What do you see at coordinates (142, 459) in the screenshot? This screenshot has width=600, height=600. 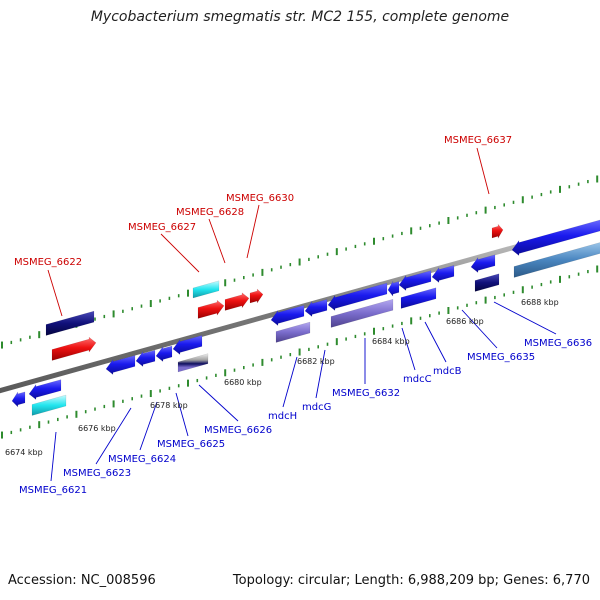 I see `gene-label-msmeg-6624: MSMEG_6624` at bounding box center [142, 459].